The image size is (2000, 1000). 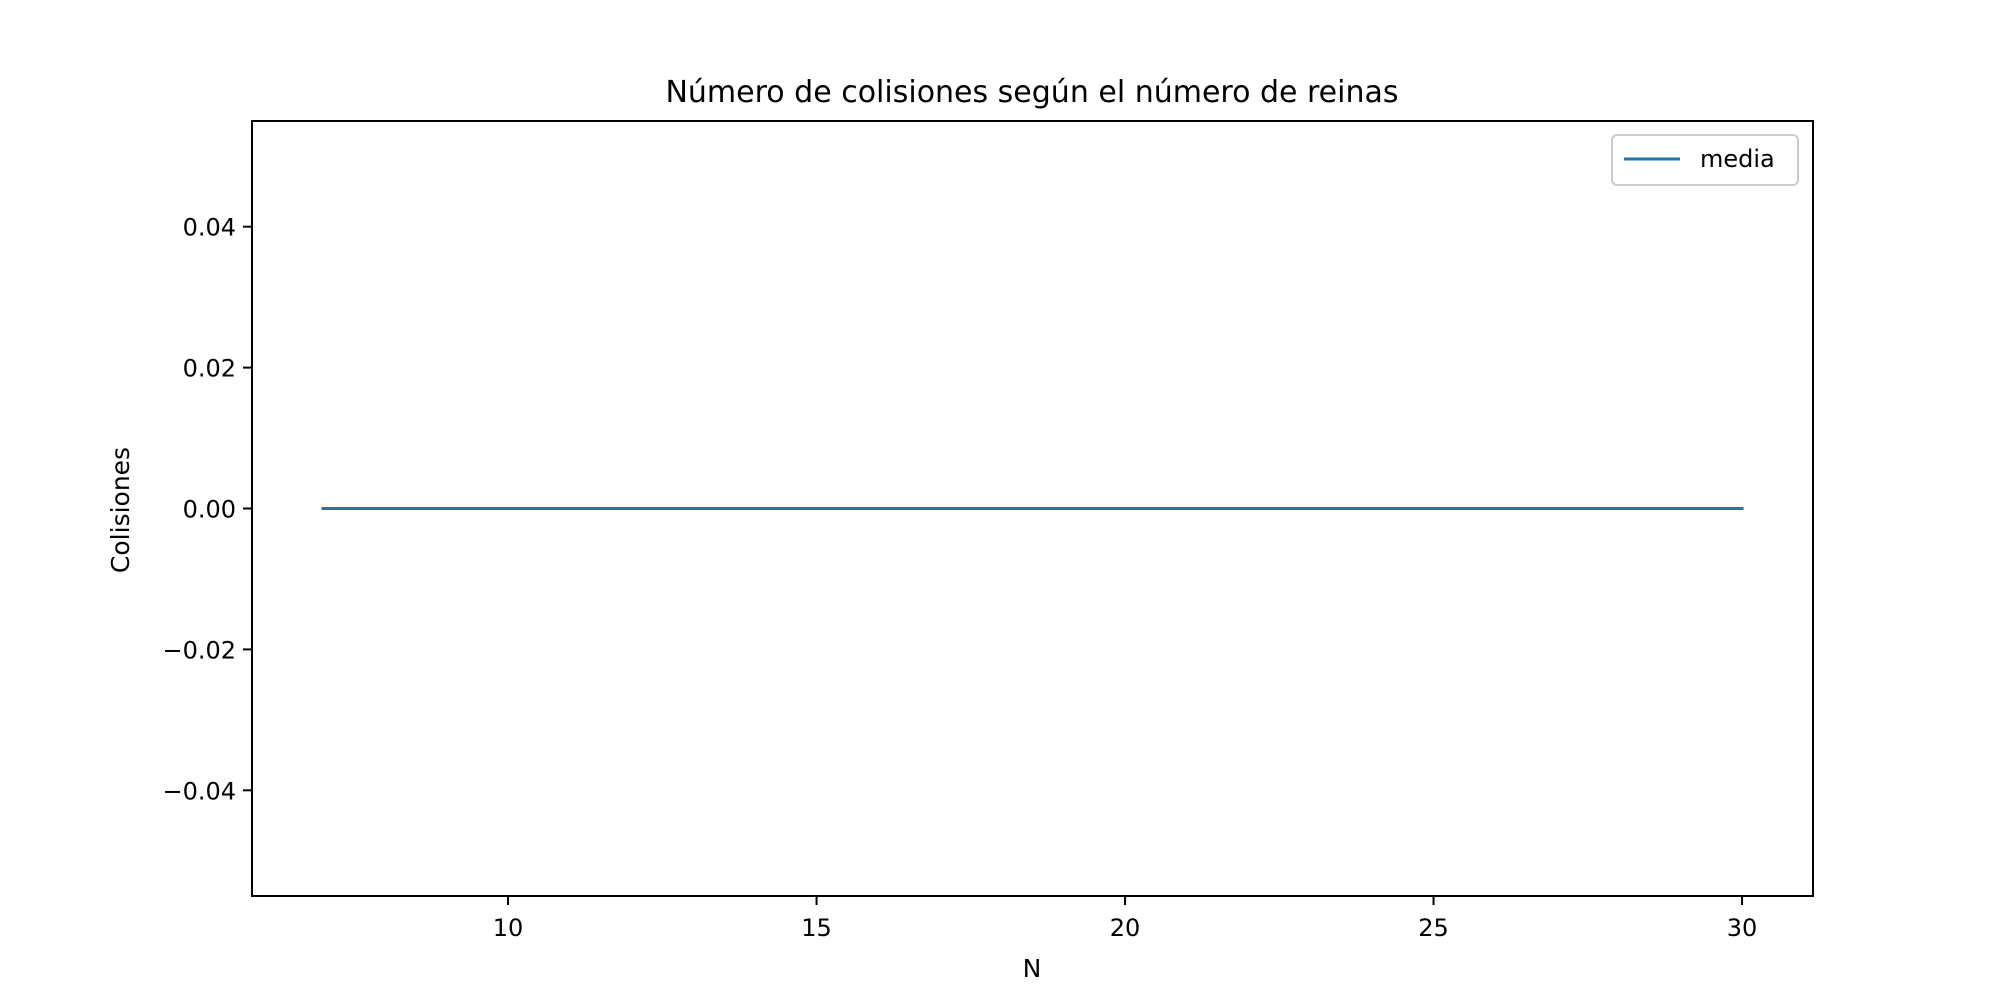 I want to click on legend: media, so click(x=1705, y=160).